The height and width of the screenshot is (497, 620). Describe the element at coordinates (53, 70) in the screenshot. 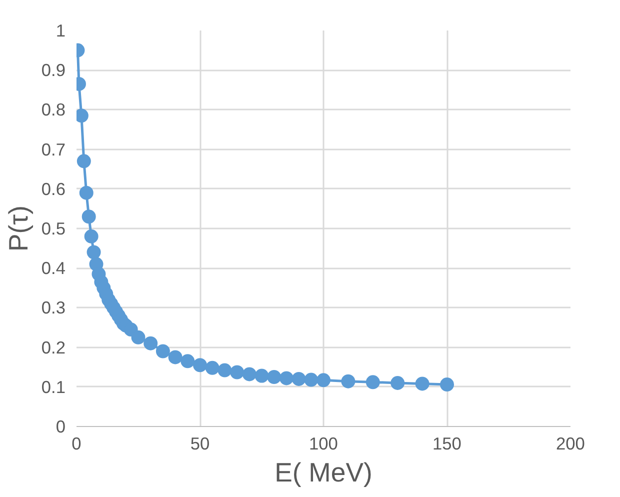

I see `y-tick-label: 0.9` at that location.